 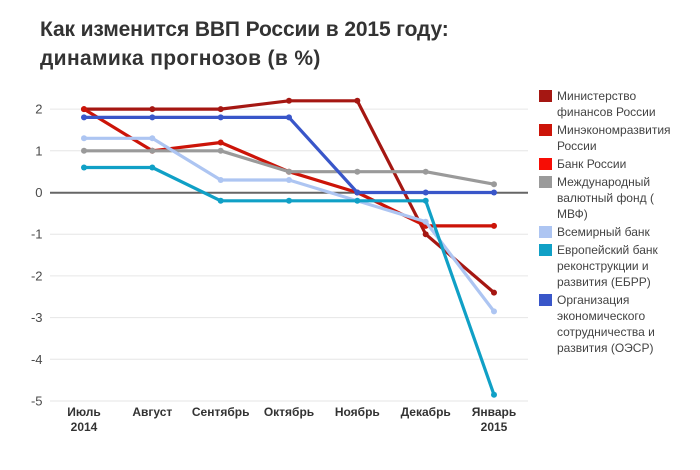 What do you see at coordinates (38, 150) in the screenshot?
I see `svg-text: 1` at bounding box center [38, 150].